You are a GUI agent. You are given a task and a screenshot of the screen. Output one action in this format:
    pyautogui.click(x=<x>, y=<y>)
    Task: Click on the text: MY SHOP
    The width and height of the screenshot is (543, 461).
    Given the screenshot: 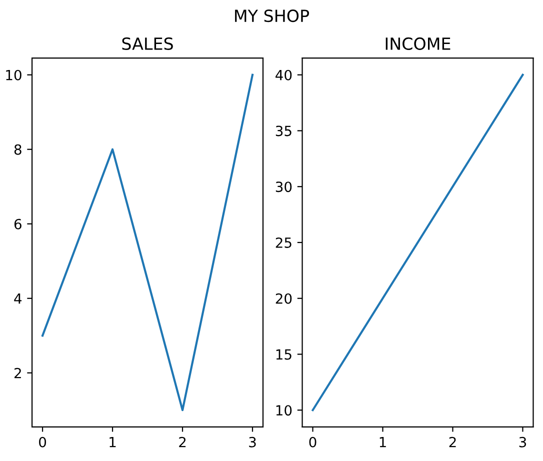 What is the action you would take?
    pyautogui.click(x=272, y=16)
    